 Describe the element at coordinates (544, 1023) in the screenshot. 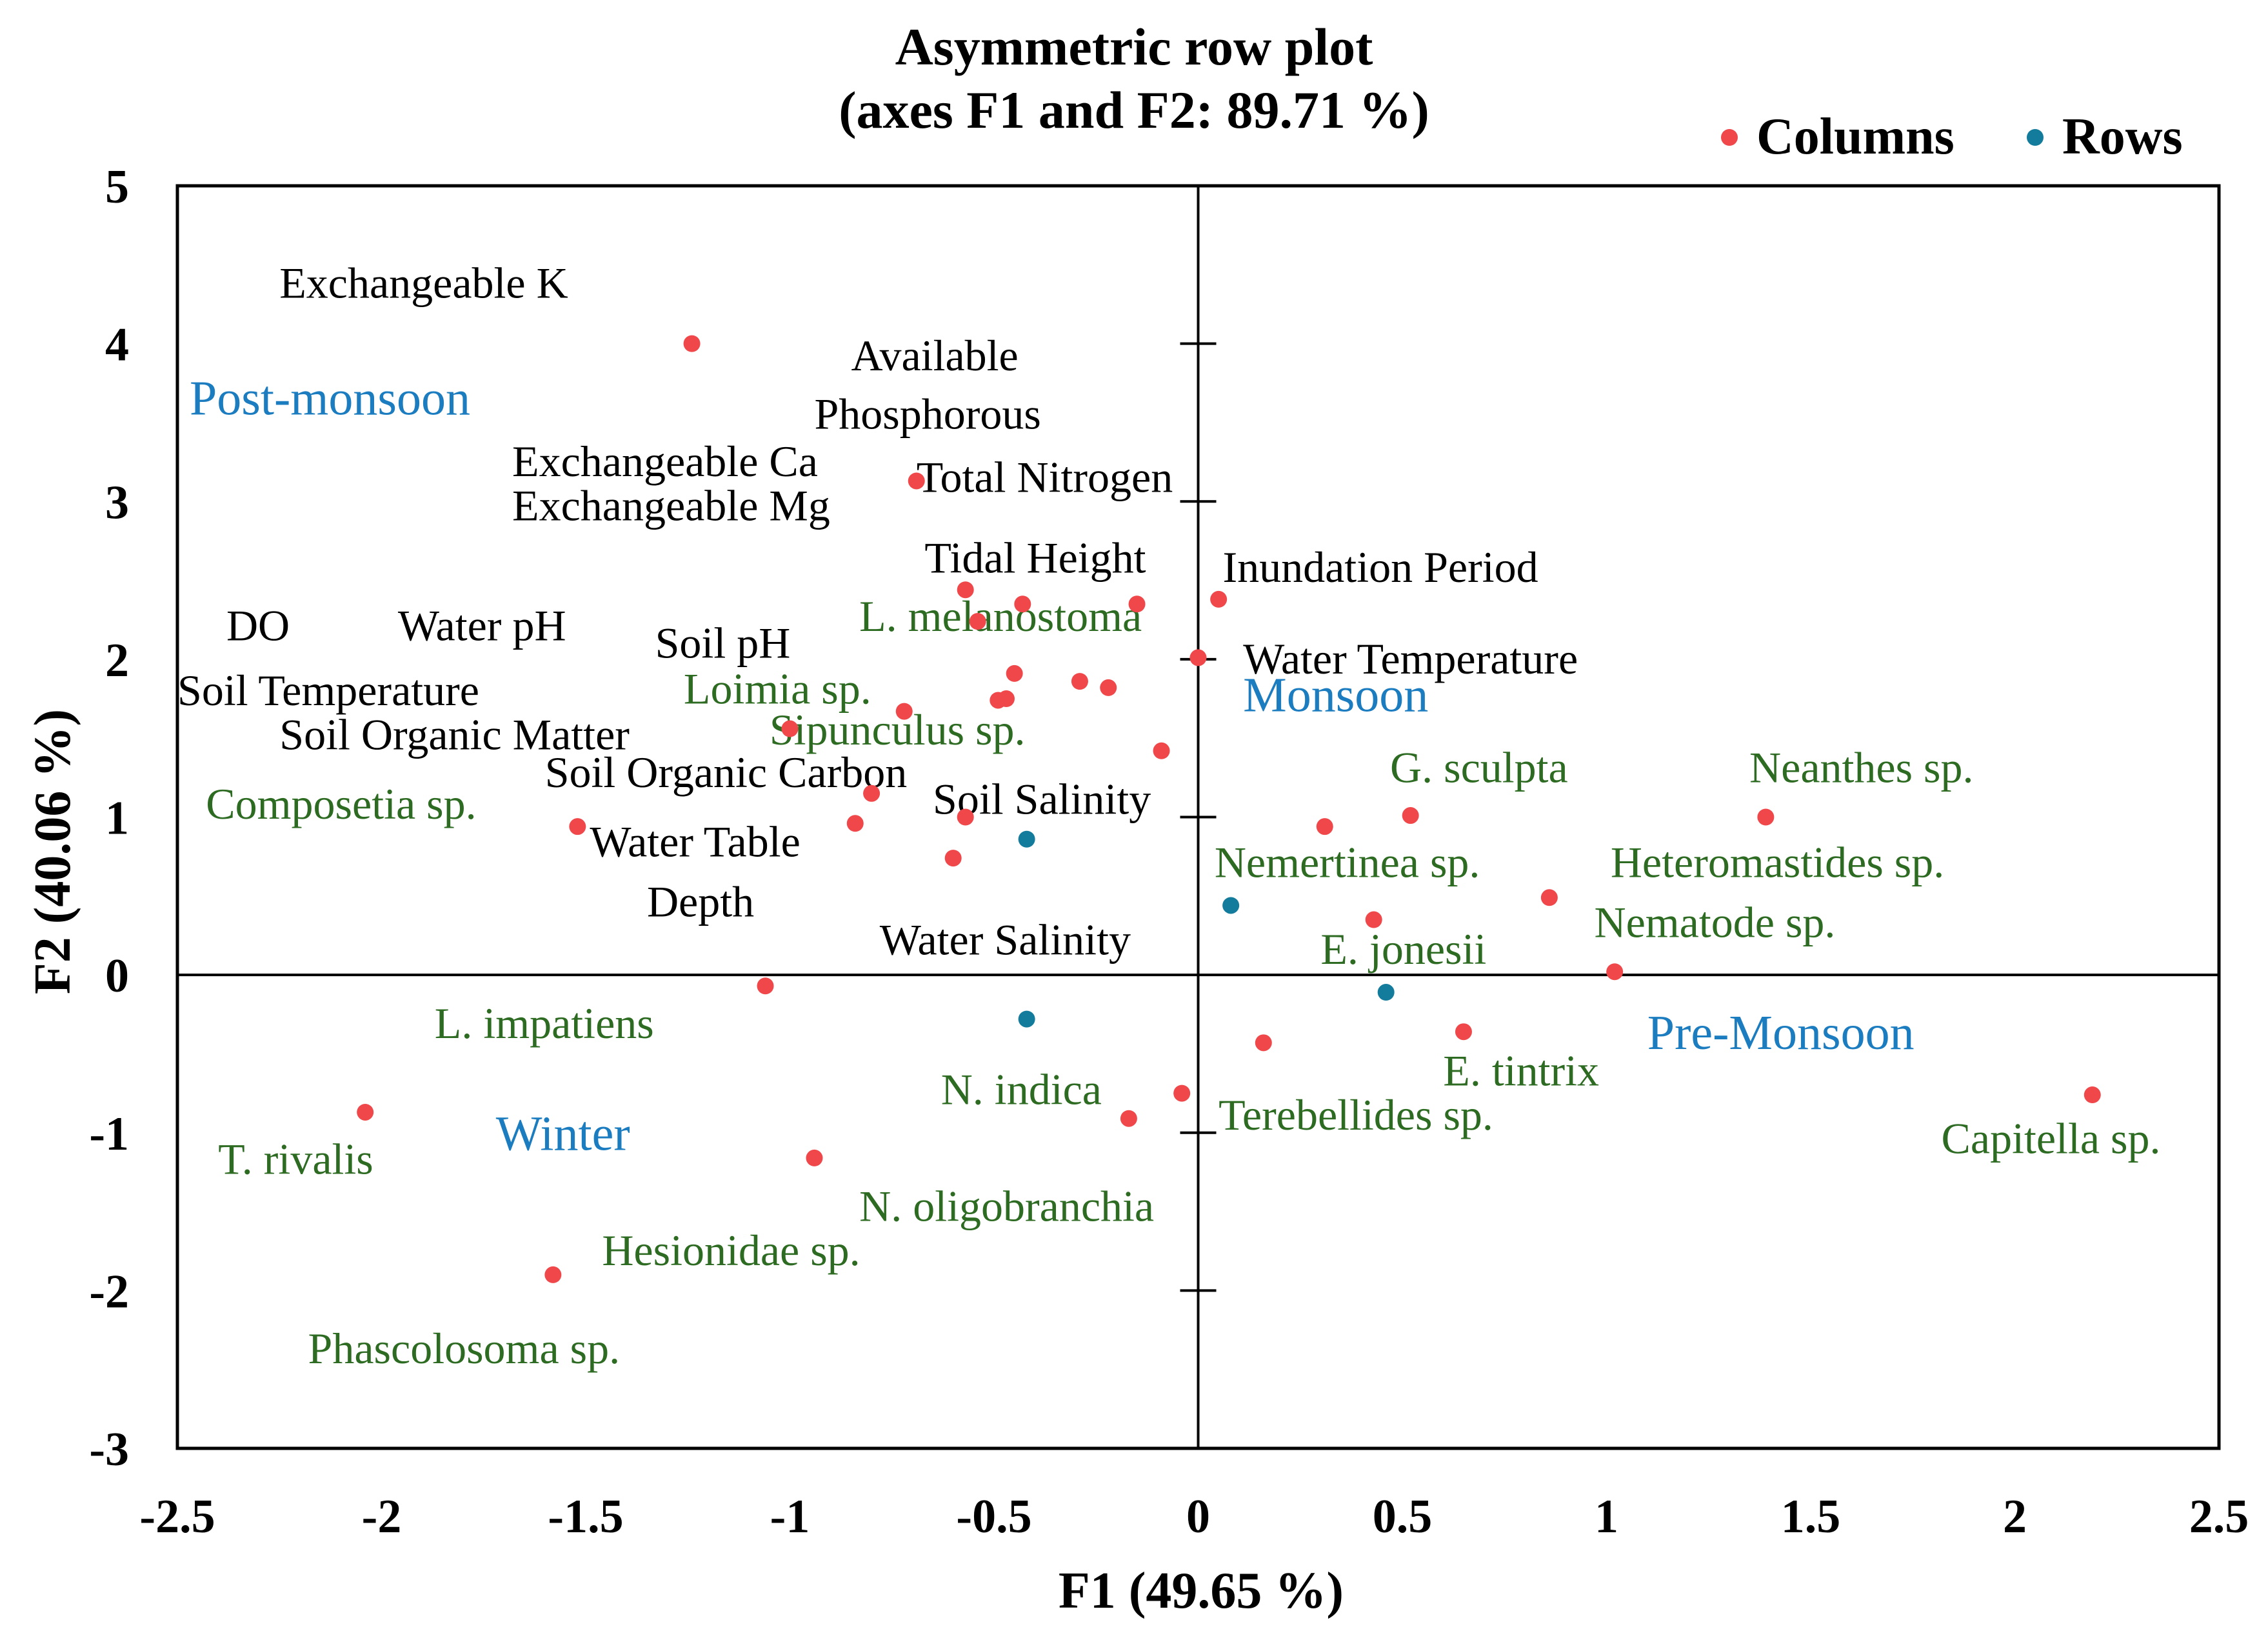

I see `species-label: L. impatiens` at that location.